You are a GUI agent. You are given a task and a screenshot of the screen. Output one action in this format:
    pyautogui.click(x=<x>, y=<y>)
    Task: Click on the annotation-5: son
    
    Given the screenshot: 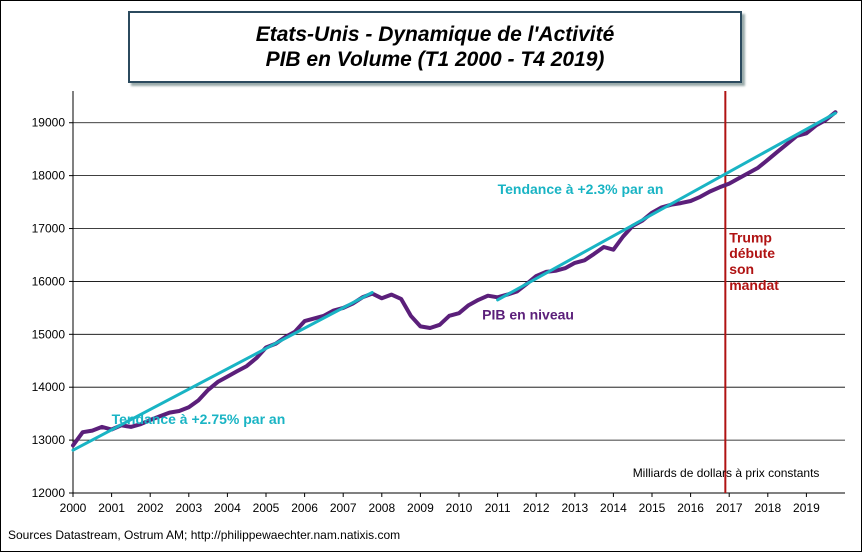 What is the action you would take?
    pyautogui.click(x=741, y=269)
    